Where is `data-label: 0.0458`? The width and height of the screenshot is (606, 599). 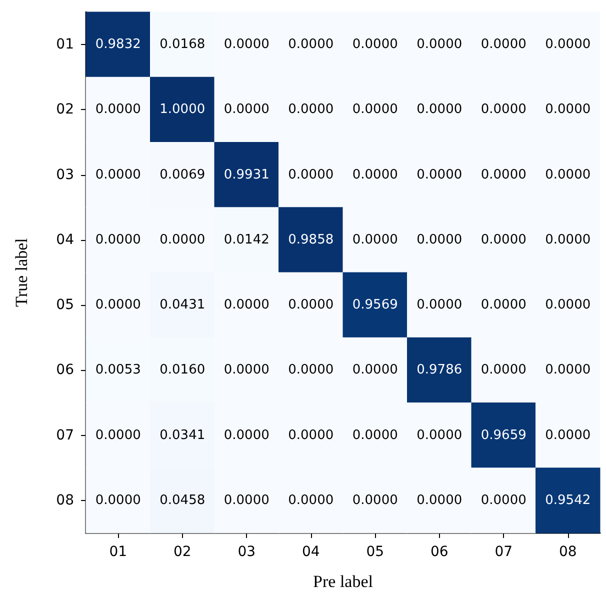
data-label: 0.0458 is located at coordinates (183, 500).